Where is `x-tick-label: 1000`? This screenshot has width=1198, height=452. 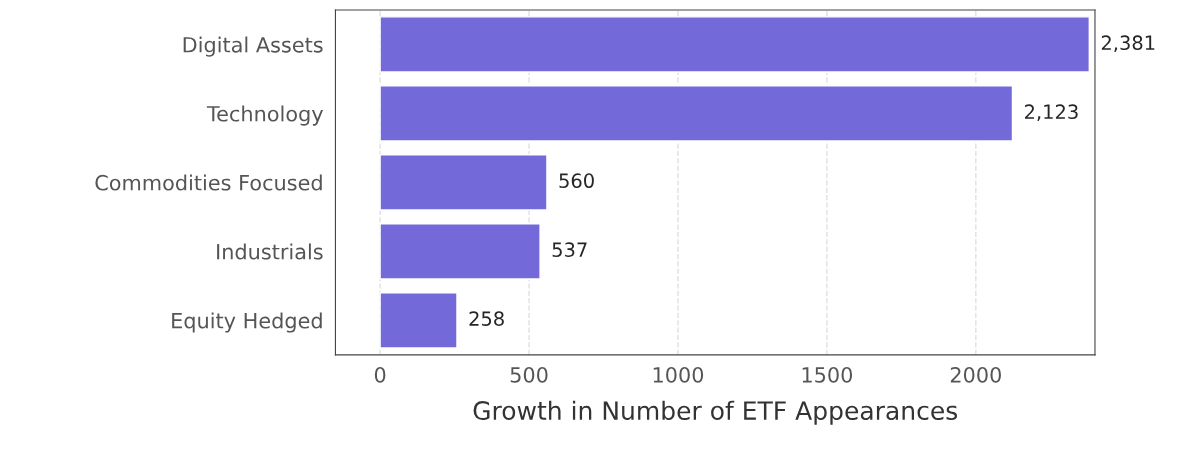
x-tick-label: 1000 is located at coordinates (678, 374).